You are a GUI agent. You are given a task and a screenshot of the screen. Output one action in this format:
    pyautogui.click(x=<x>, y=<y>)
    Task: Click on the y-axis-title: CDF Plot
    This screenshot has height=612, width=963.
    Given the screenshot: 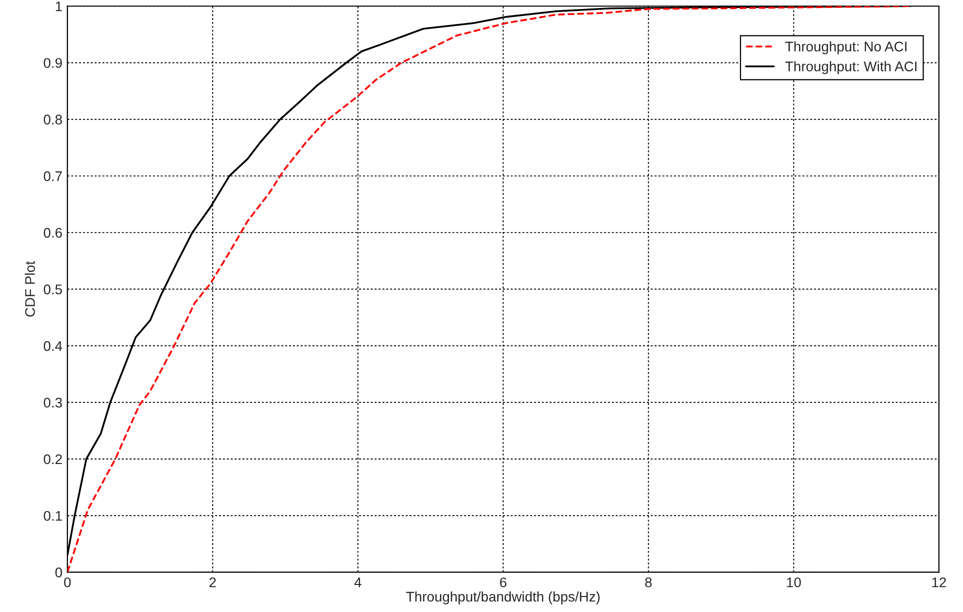 What is the action you would take?
    pyautogui.click(x=29, y=289)
    